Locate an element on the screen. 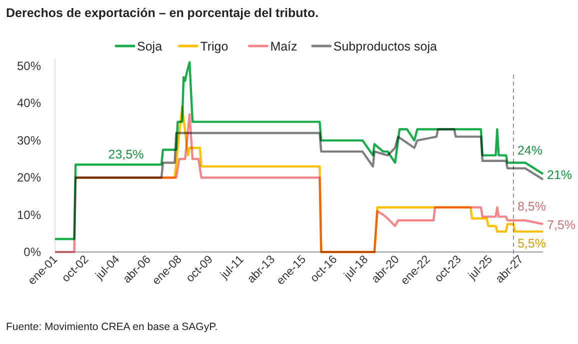 The image size is (578, 344). legend-label: Maíz is located at coordinates (284, 47).